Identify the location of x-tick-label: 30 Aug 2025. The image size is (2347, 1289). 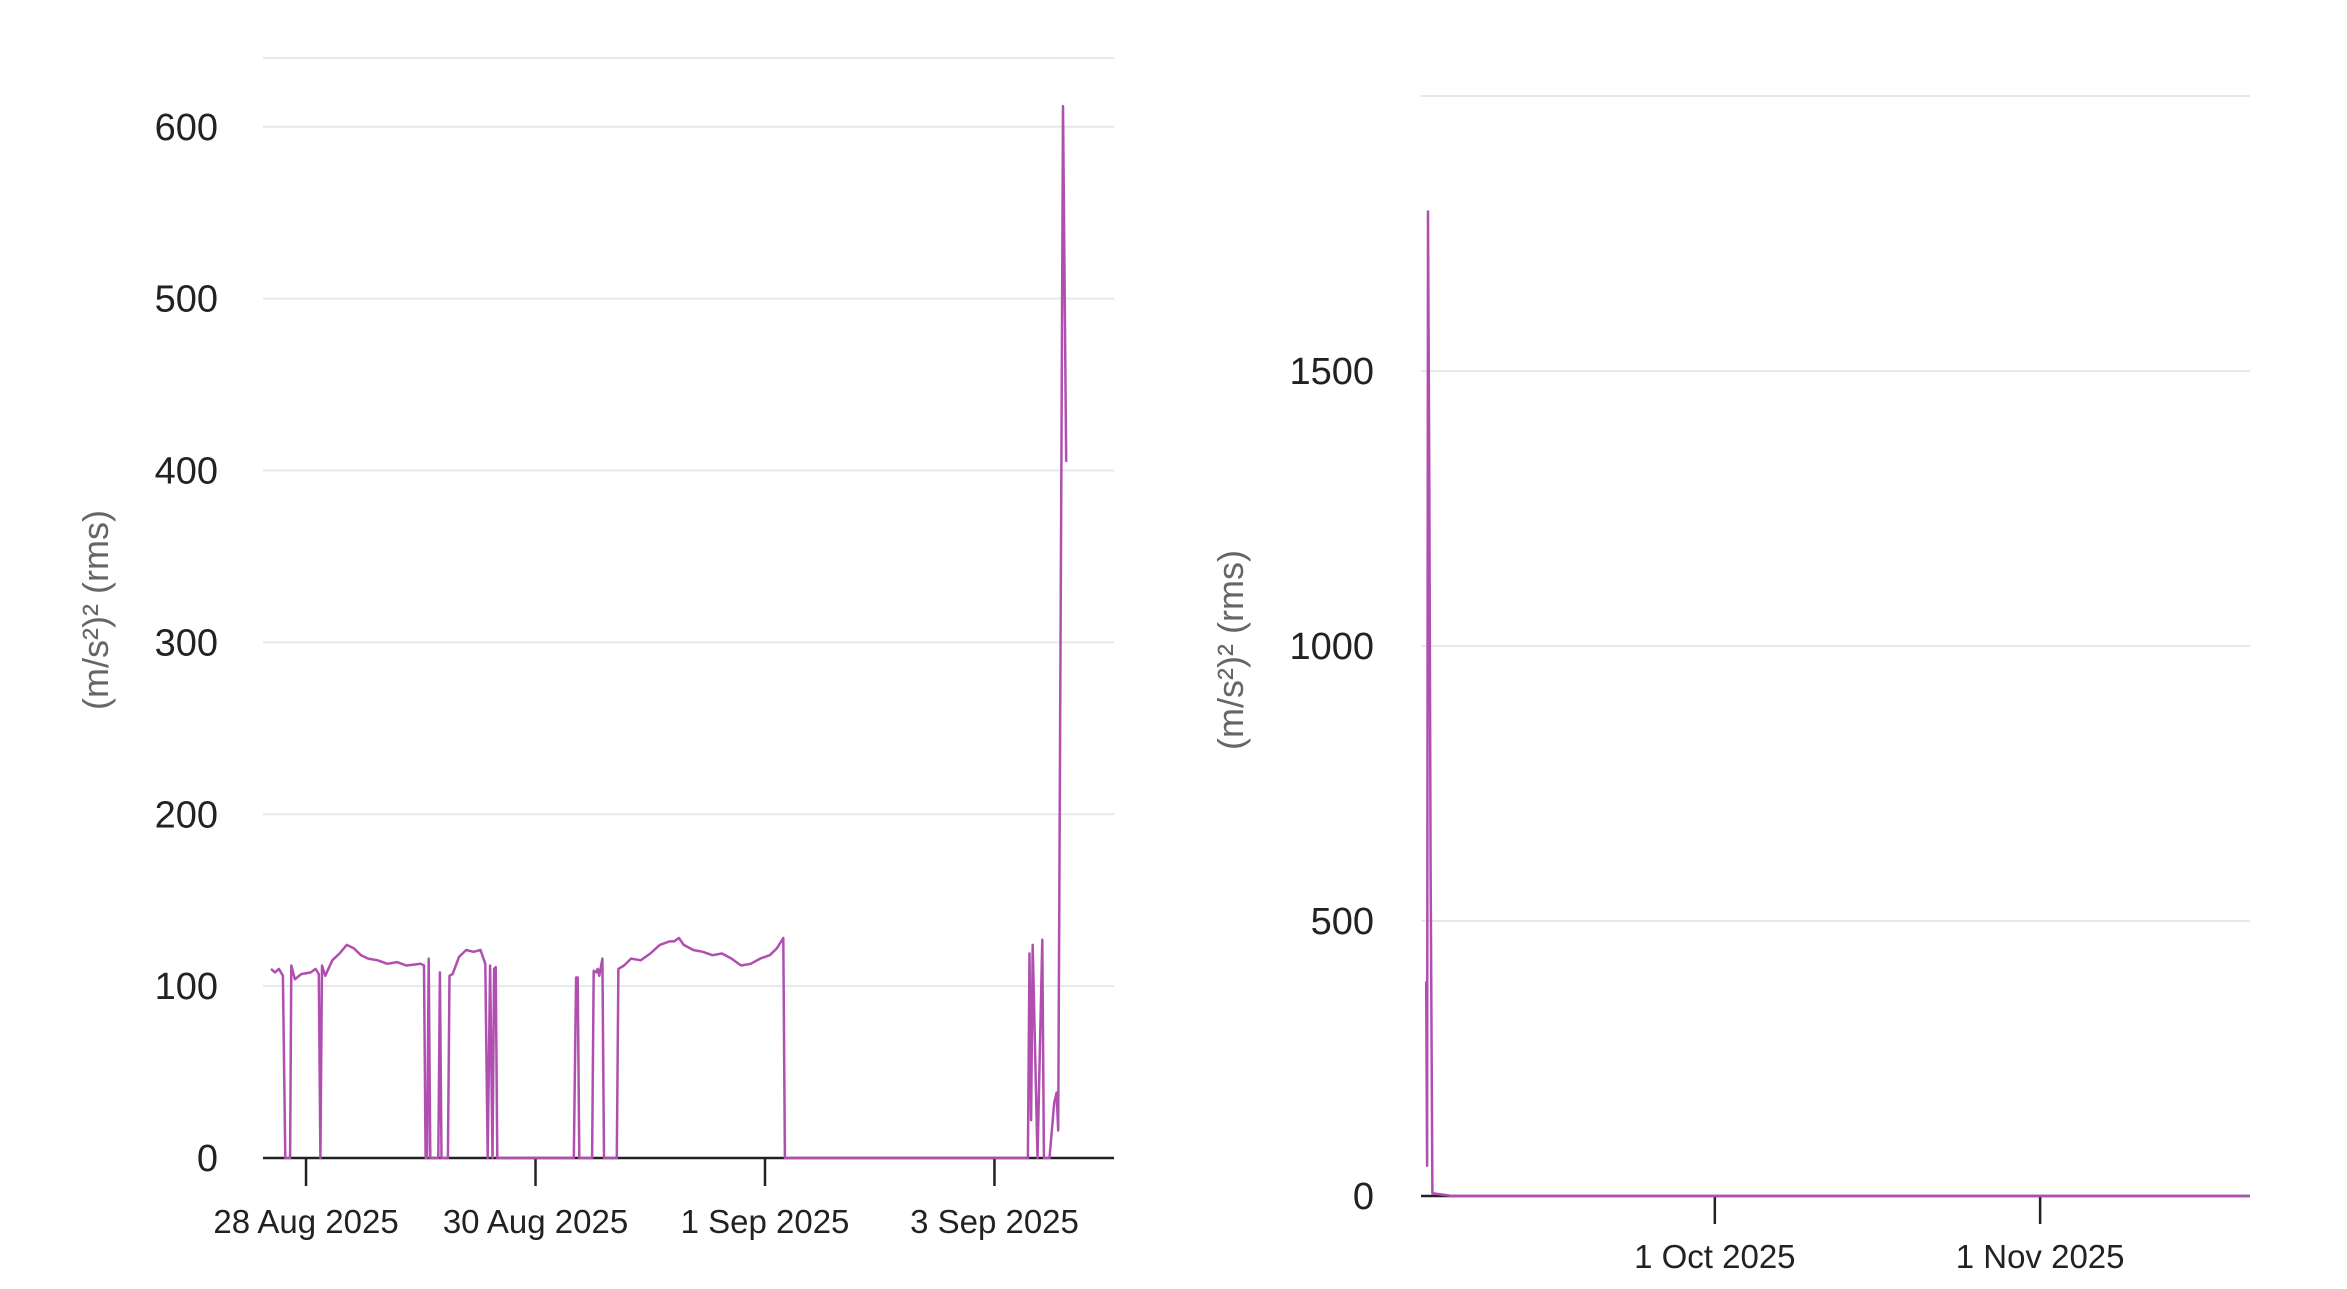
(535, 1221).